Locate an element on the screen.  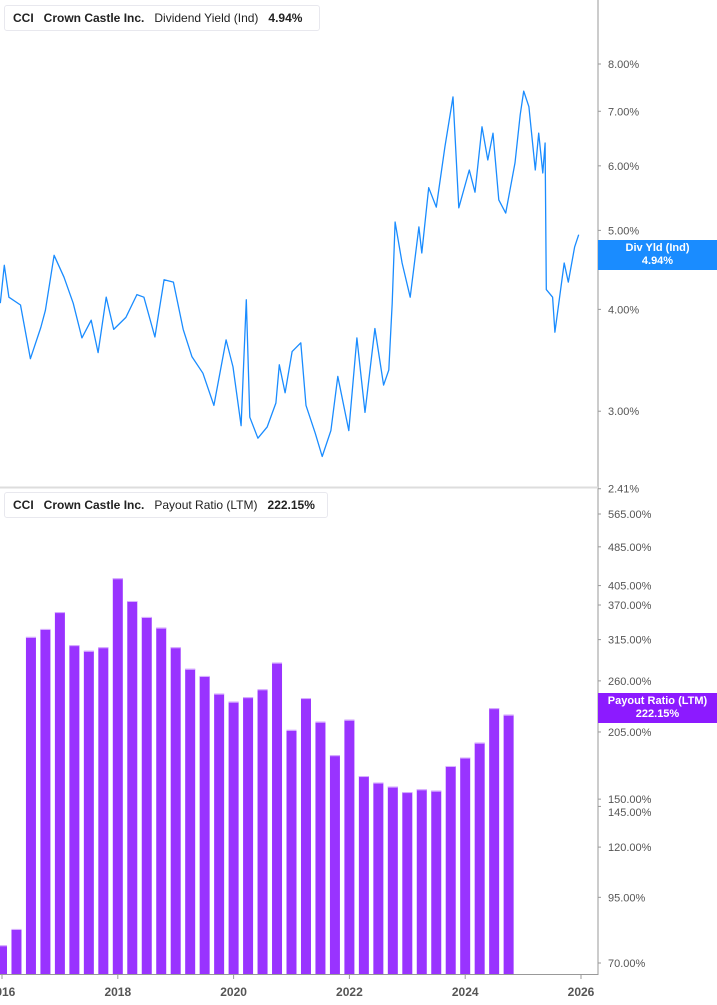
y-tick-label: 120.00% is located at coordinates (630, 848).